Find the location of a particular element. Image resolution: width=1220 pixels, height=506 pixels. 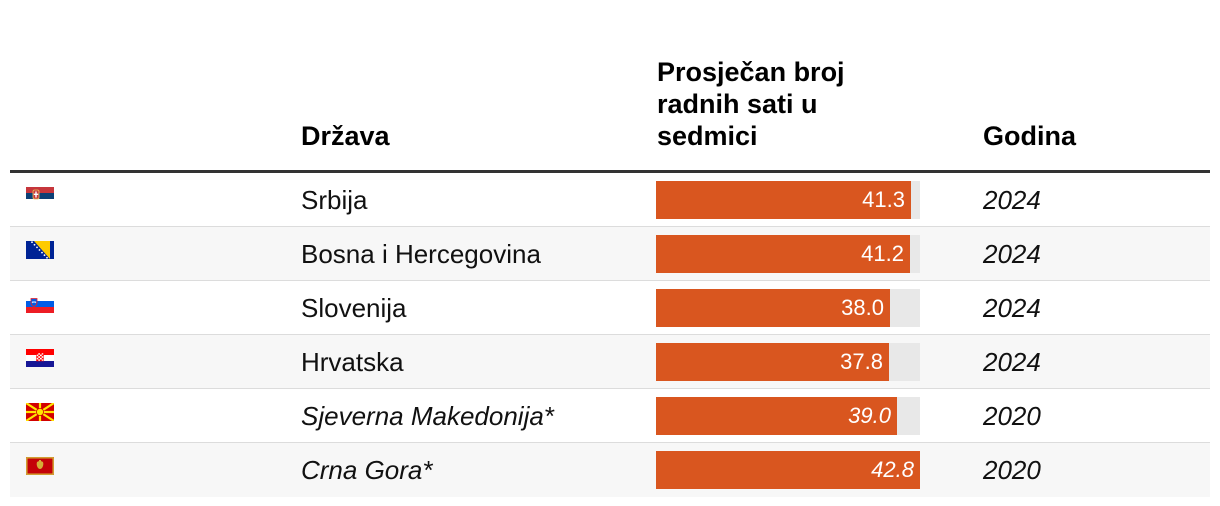

bar-track: 41.3 is located at coordinates (788, 200).